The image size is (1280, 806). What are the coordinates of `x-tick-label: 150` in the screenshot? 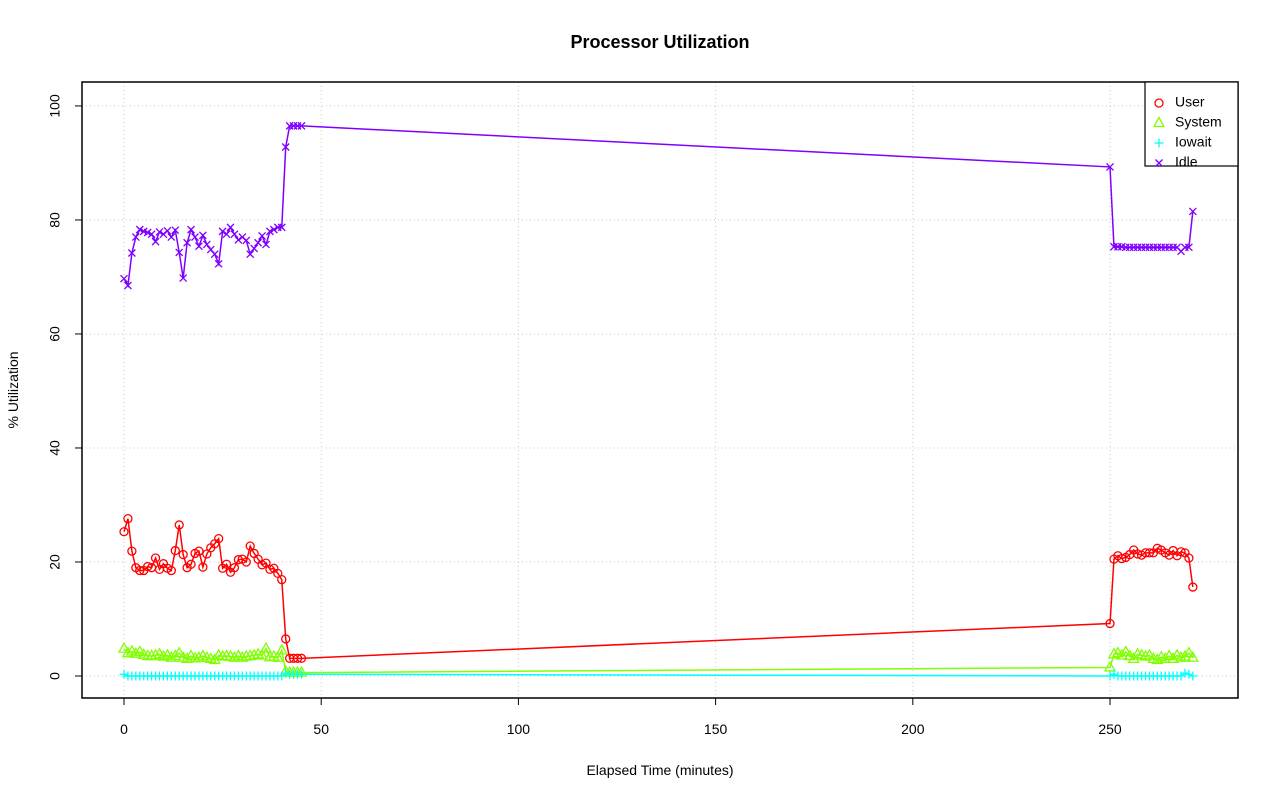 It's located at (716, 729).